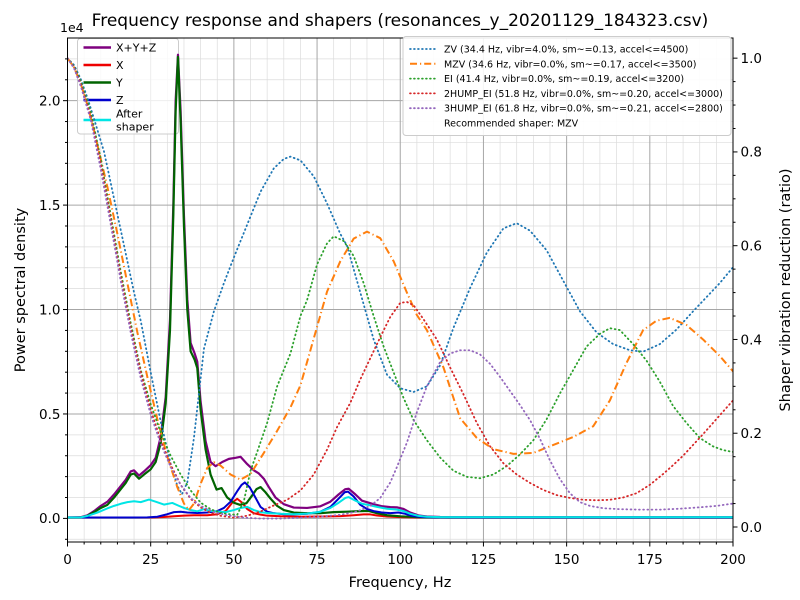  I want to click on y-left-tick-label-1.0: 1.0, so click(49, 310).